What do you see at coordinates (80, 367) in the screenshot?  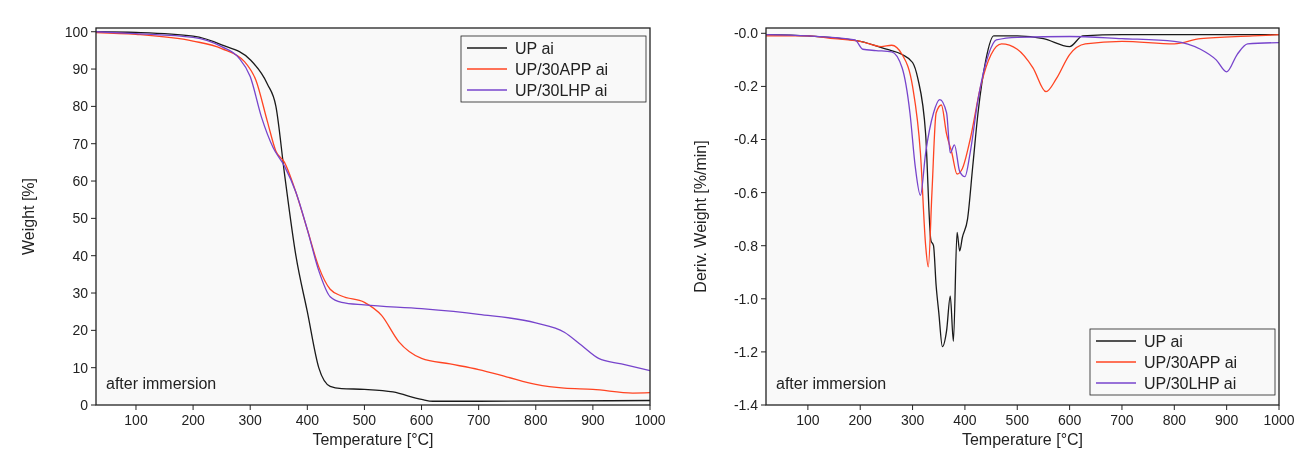 I see `y-tick-label: 10` at bounding box center [80, 367].